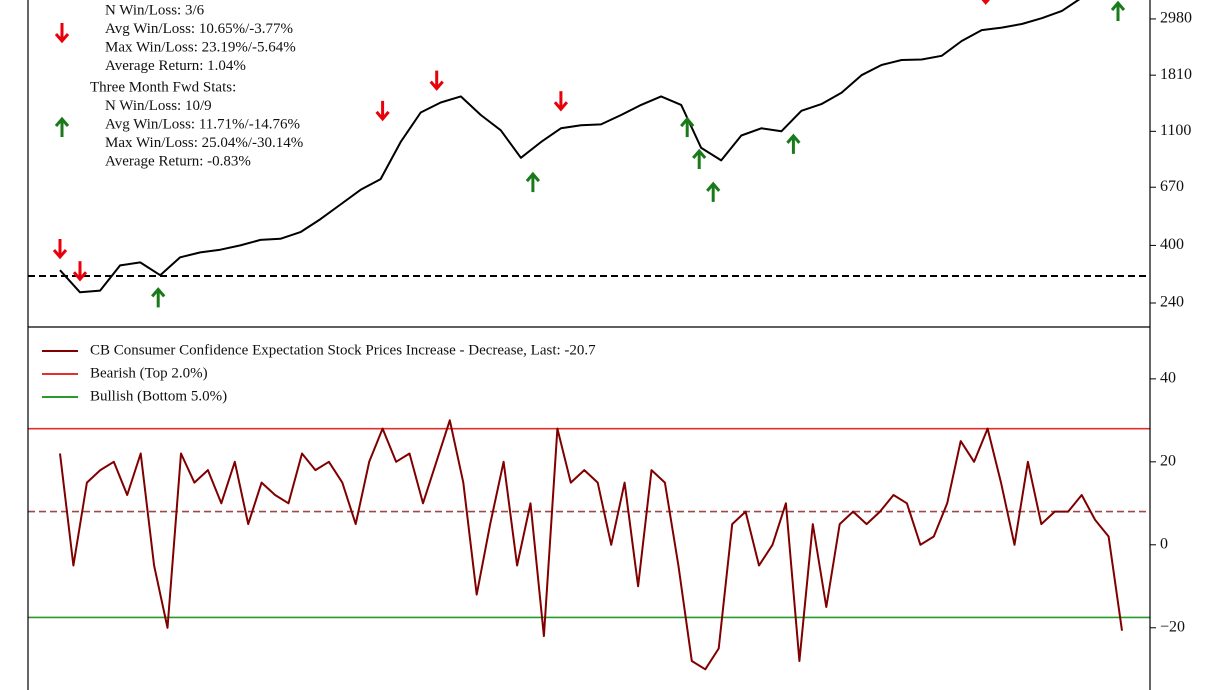 This screenshot has height=690, width=1226. I want to click on y-tick-label: 0, so click(1164, 543).